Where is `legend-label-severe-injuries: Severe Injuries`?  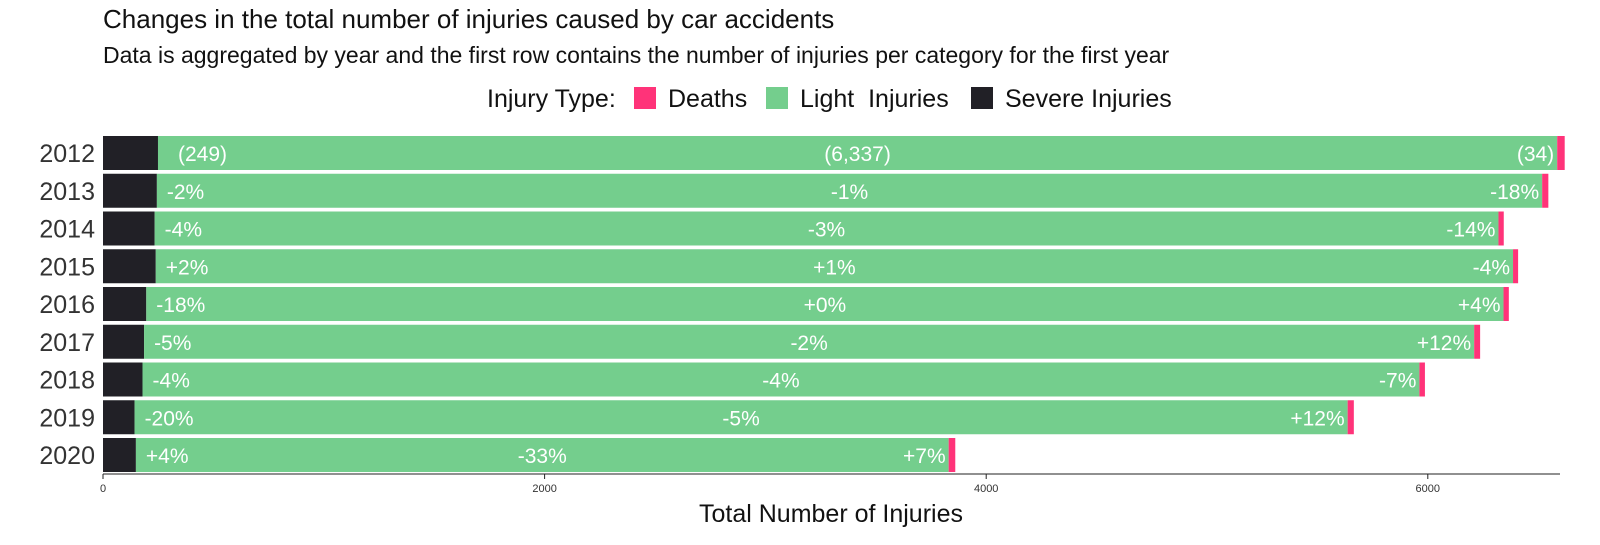 legend-label-severe-injuries: Severe Injuries is located at coordinates (1088, 99).